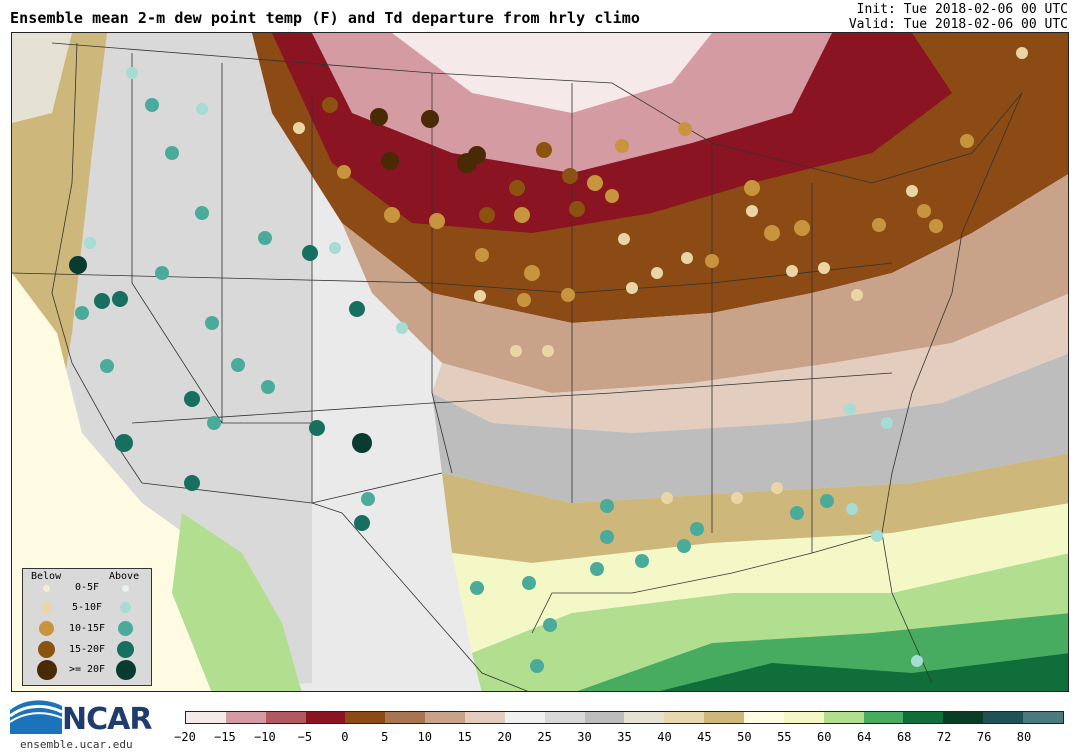 The height and width of the screenshot is (756, 1080). What do you see at coordinates (177, 238) in the screenshot?
I see `border-w1` at bounding box center [177, 238].